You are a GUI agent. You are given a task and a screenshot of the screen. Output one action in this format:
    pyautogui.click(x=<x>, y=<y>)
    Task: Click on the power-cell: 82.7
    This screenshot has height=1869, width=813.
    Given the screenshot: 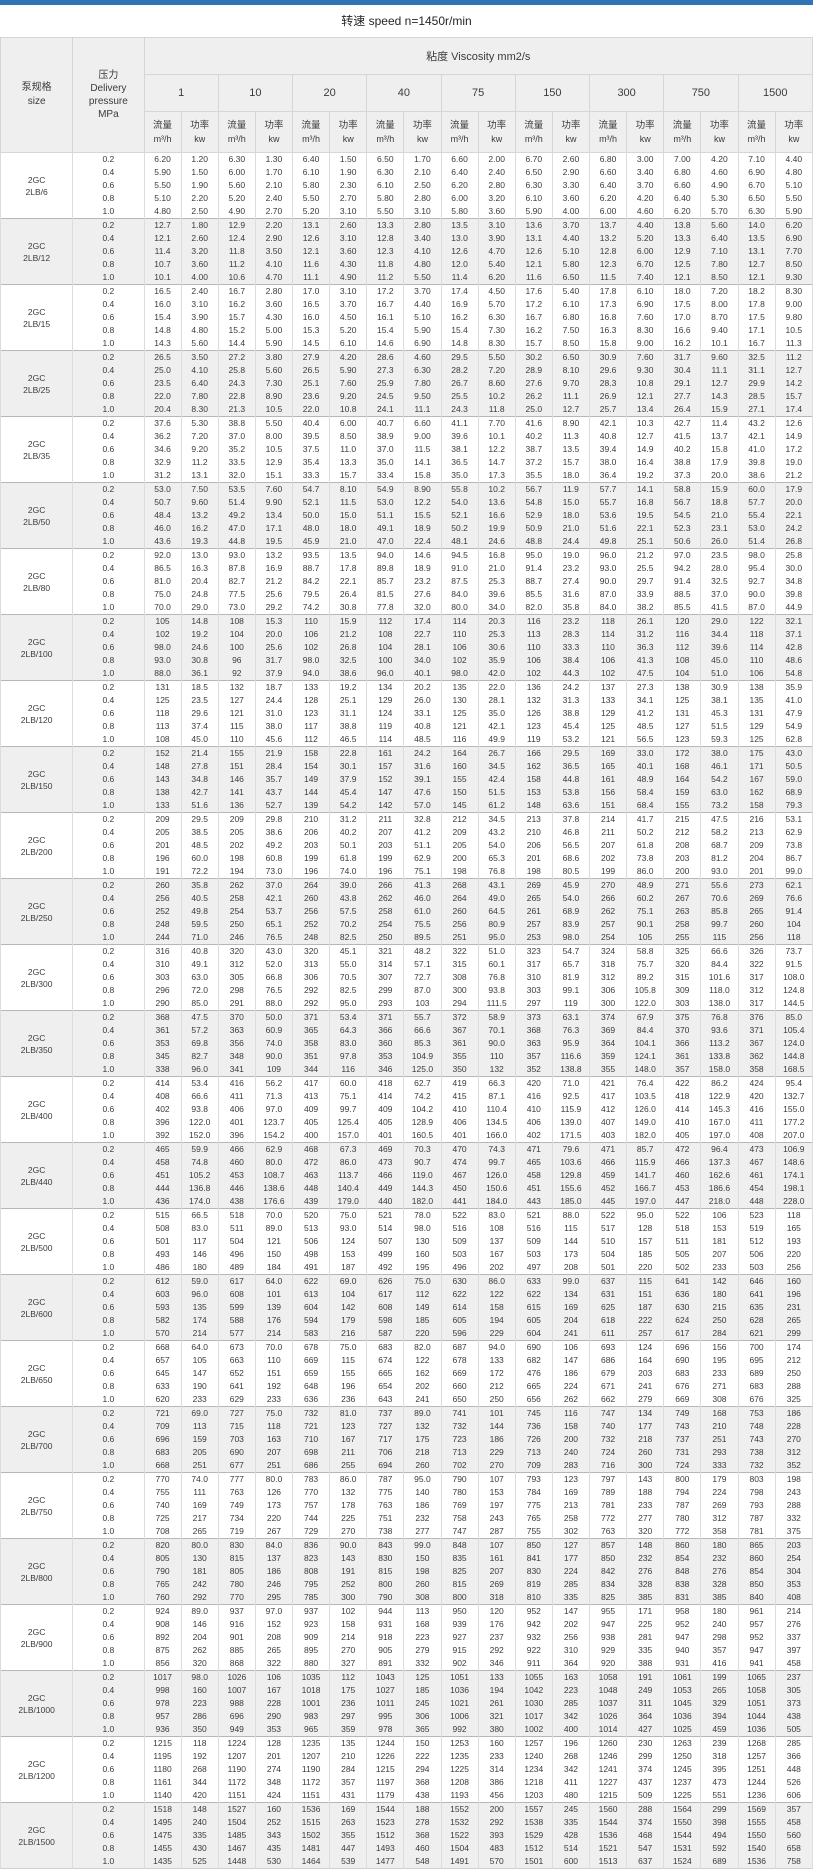 What is the action you would take?
    pyautogui.click(x=199, y=1056)
    